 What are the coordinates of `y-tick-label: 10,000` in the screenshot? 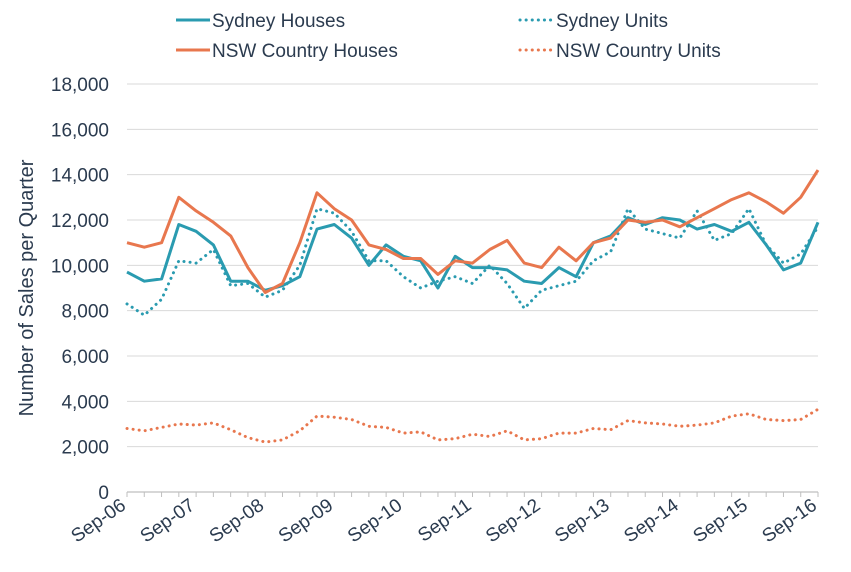 It's located at (80, 266).